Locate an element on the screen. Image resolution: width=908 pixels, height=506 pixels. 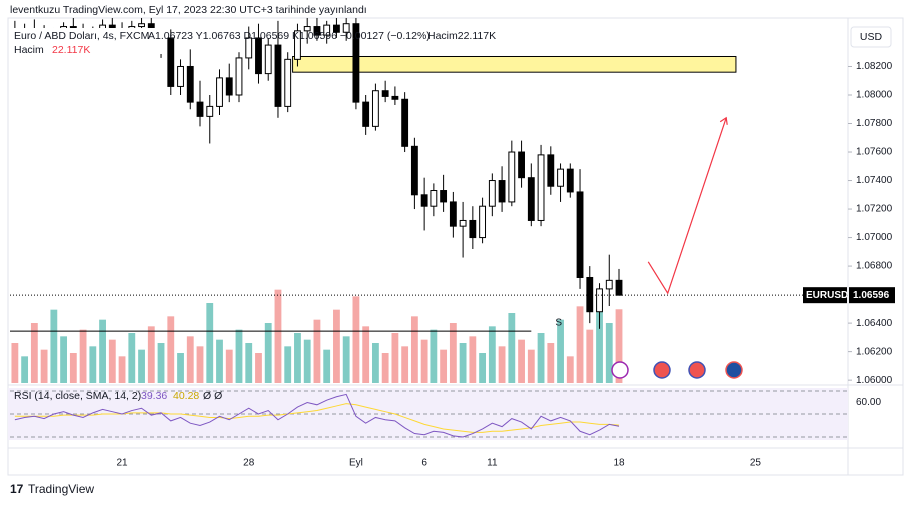
rsi-sma-value: 40.28 is located at coordinates (186, 396).